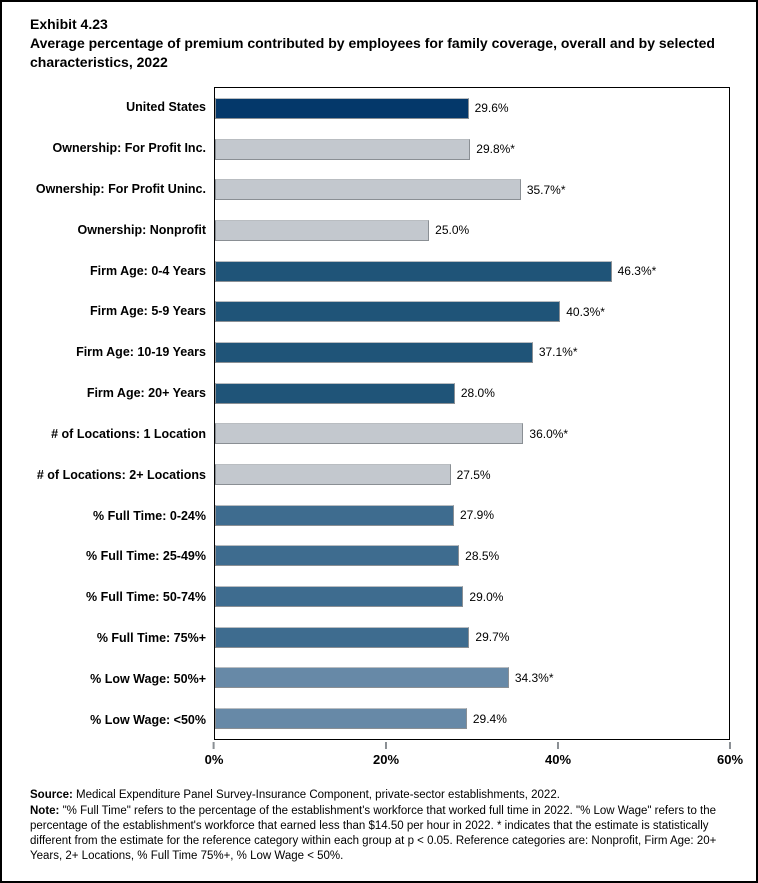  I want to click on category-label: % Low Wage: 50%+, so click(148, 678).